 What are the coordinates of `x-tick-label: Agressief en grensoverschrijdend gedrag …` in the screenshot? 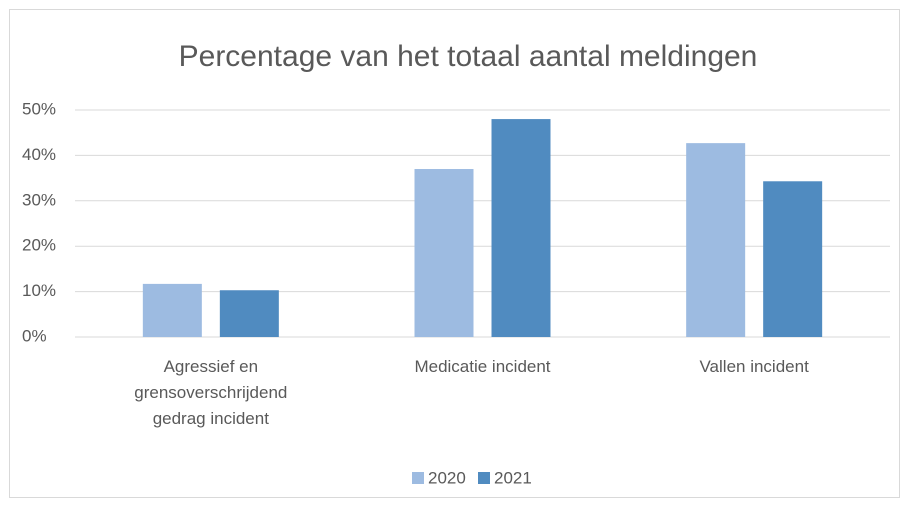 It's located at (211, 392).